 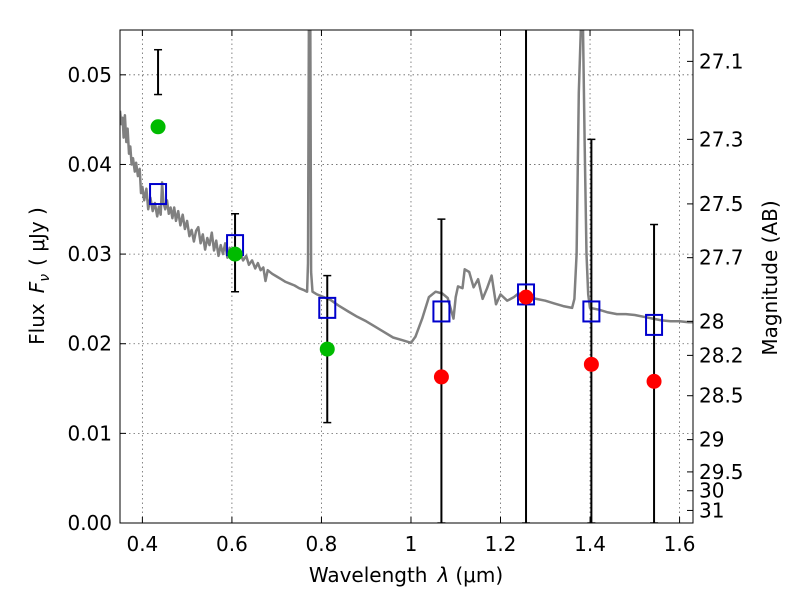 I want to click on x-axis-label: Wavelength λ (μm), so click(x=406, y=575).